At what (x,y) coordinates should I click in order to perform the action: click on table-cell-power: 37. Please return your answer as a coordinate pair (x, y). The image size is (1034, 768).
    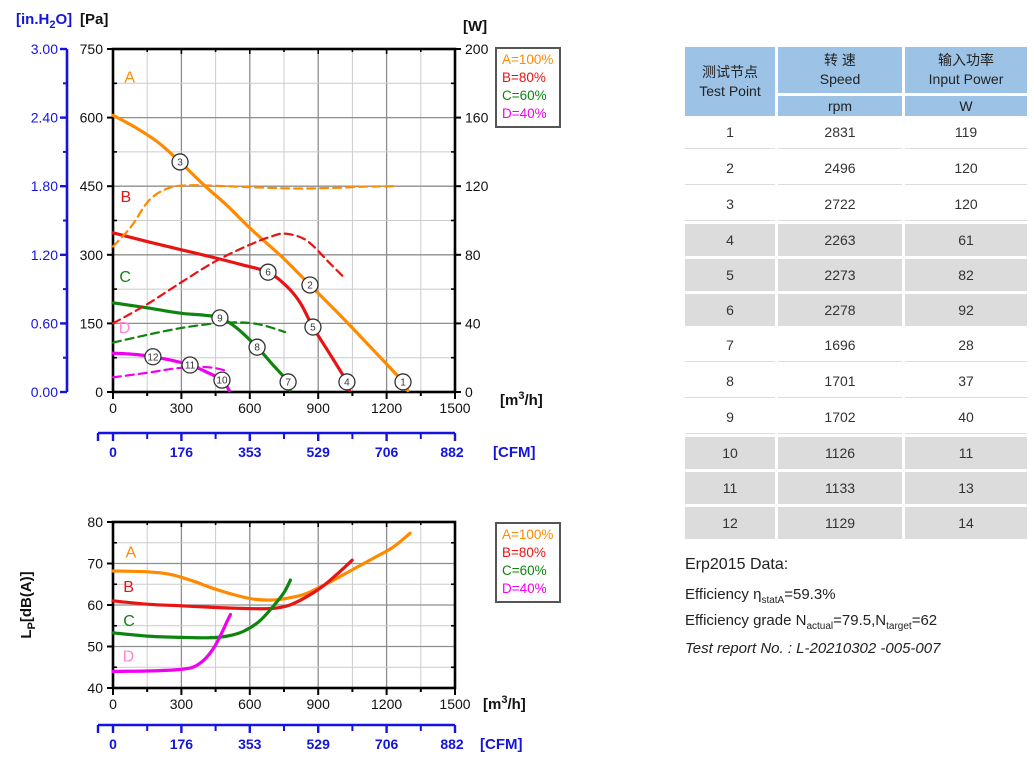
    Looking at the image, I should click on (966, 381).